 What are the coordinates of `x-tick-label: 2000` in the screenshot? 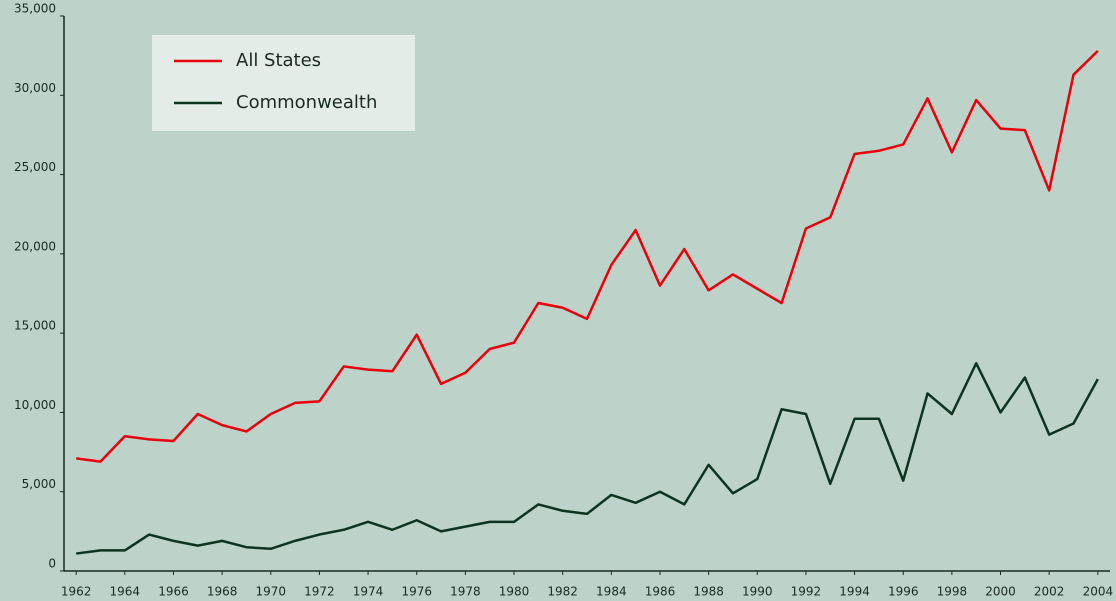 It's located at (1000, 592).